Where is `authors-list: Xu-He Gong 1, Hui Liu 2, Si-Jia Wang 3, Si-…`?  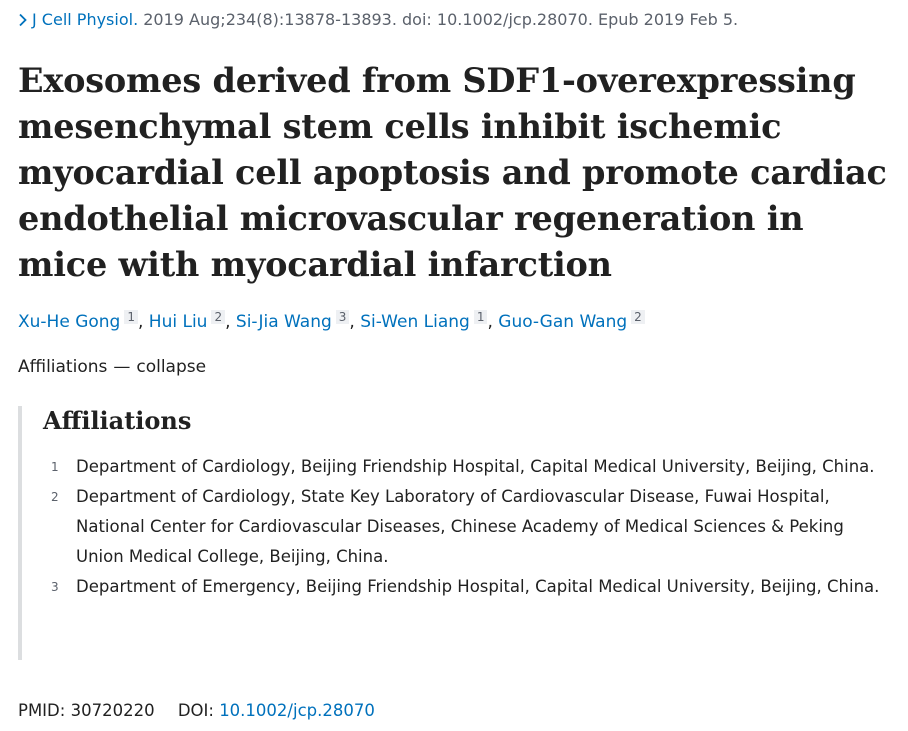
authors-list: Xu-He Gong 1, Hui Liu 2, Si-Jia Wang 3, Si-… is located at coordinates (331, 322).